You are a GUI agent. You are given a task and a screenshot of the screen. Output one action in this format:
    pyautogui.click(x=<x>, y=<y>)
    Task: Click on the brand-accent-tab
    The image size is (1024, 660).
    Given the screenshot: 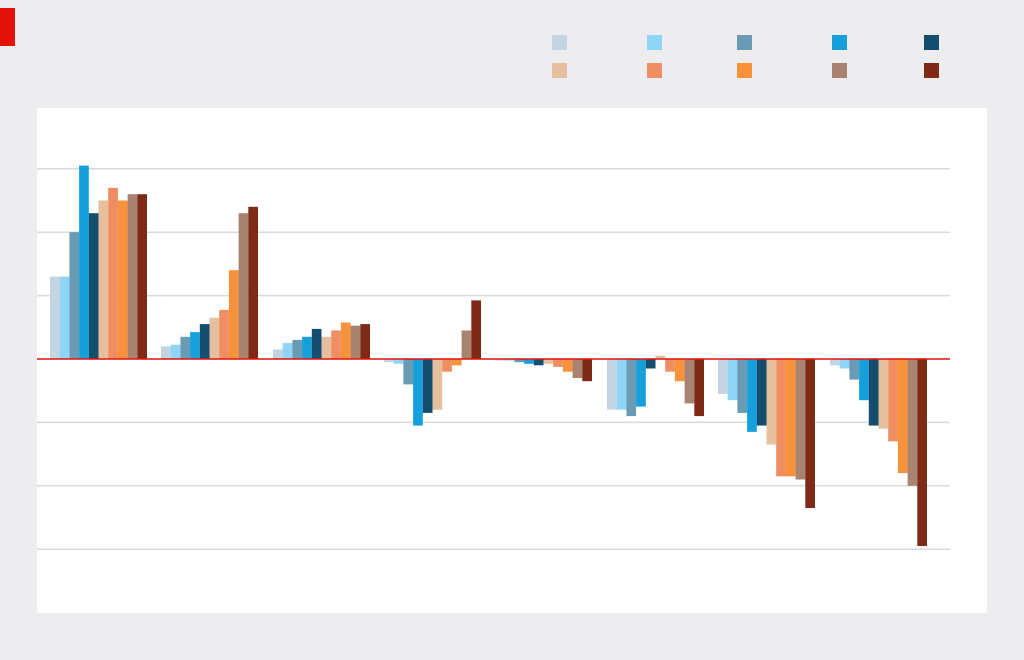 What is the action you would take?
    pyautogui.click(x=7, y=27)
    